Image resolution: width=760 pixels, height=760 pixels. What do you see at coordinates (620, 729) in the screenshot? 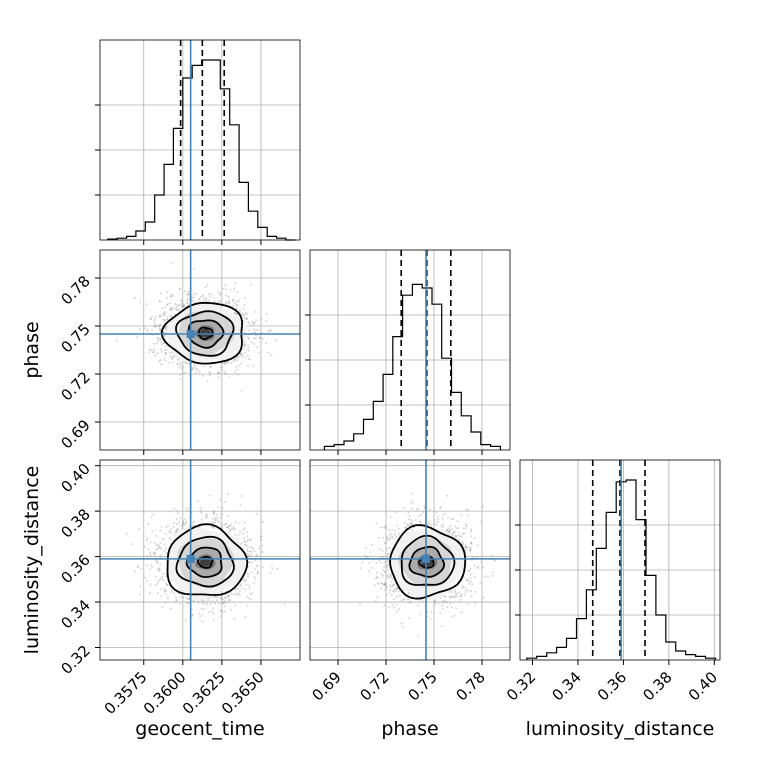
I see `xlabel-luminosity_distance: luminosity_distance` at bounding box center [620, 729].